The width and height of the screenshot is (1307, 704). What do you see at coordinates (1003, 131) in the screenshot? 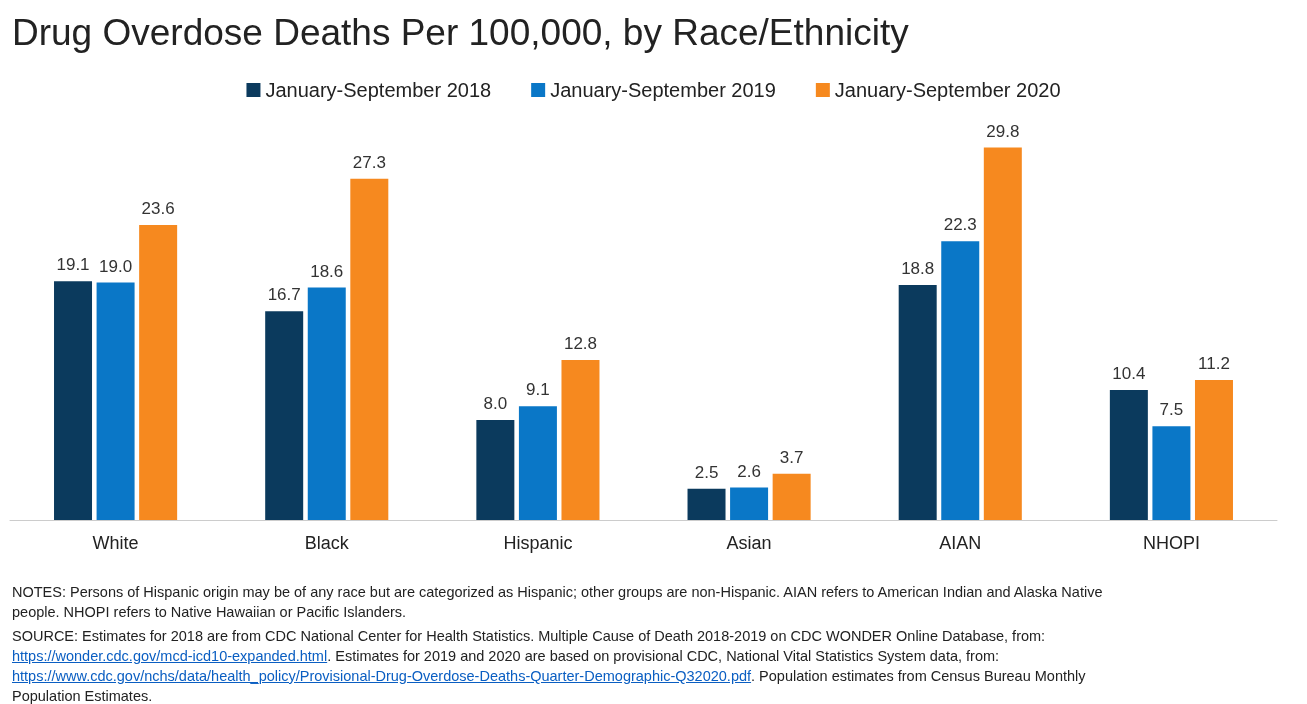
I see `data-label: 29.8` at bounding box center [1003, 131].